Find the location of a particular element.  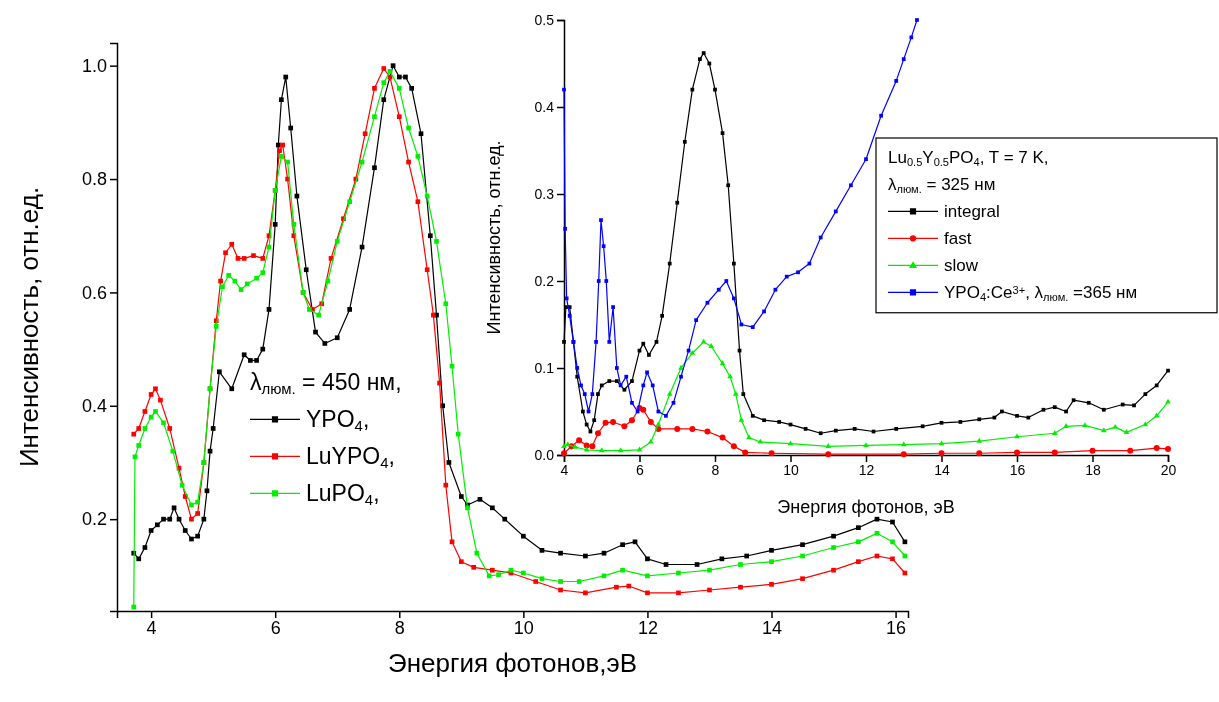

y-tick-label: 0.5 is located at coordinates (544, 19).